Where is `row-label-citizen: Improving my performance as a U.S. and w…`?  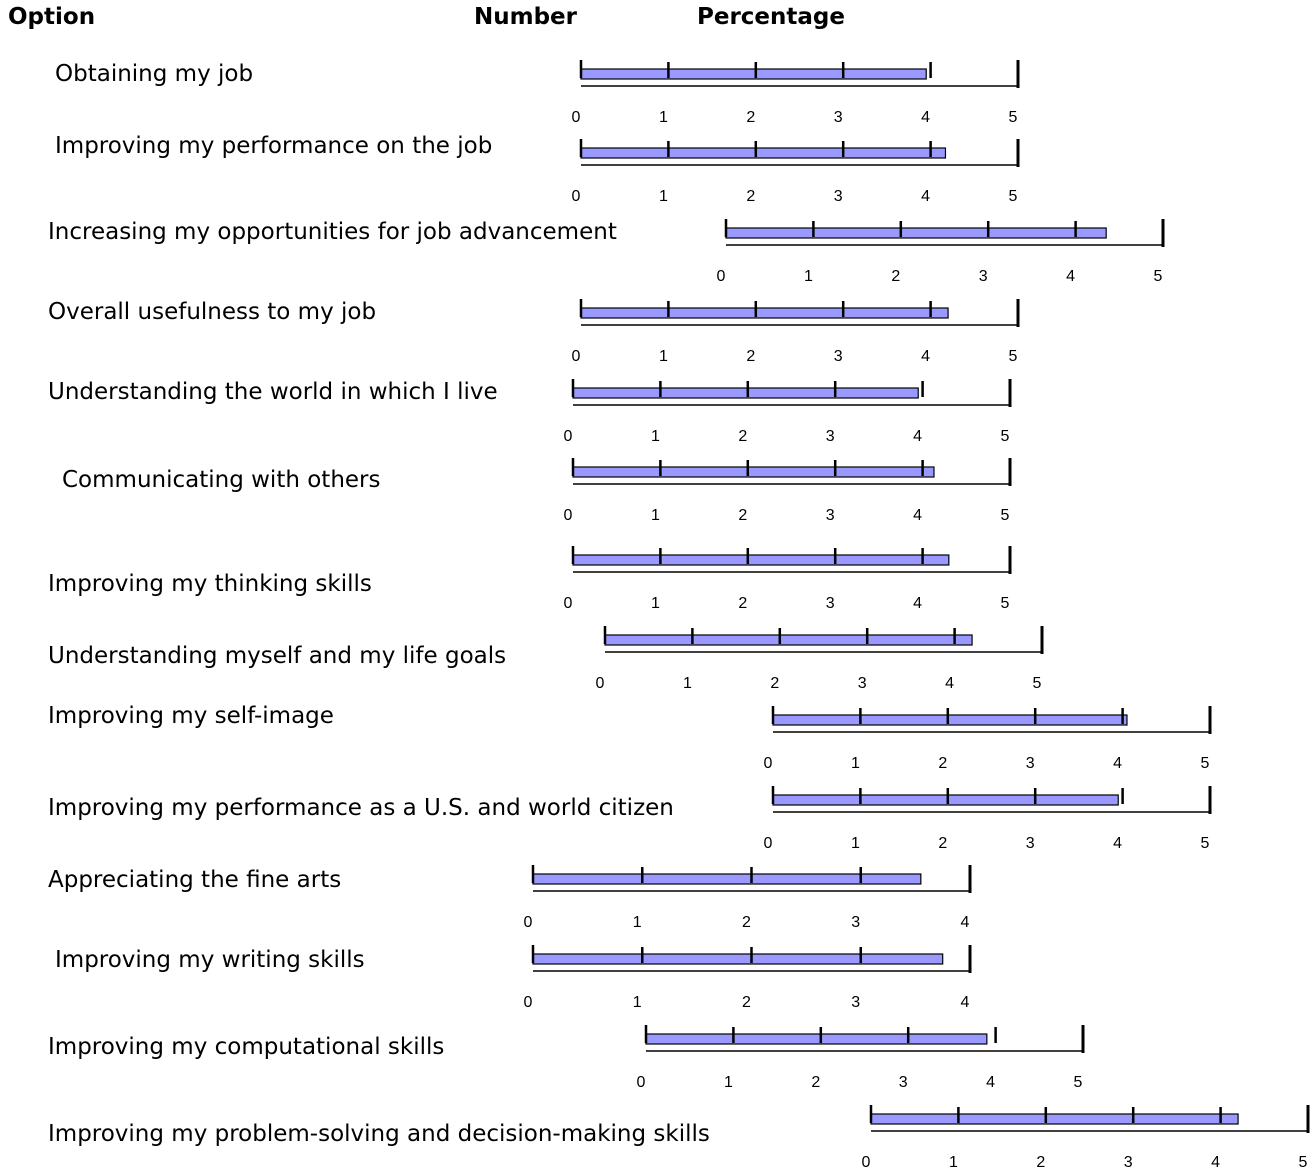 row-label-citizen: Improving my performance as a U.S. and w… is located at coordinates (361, 808).